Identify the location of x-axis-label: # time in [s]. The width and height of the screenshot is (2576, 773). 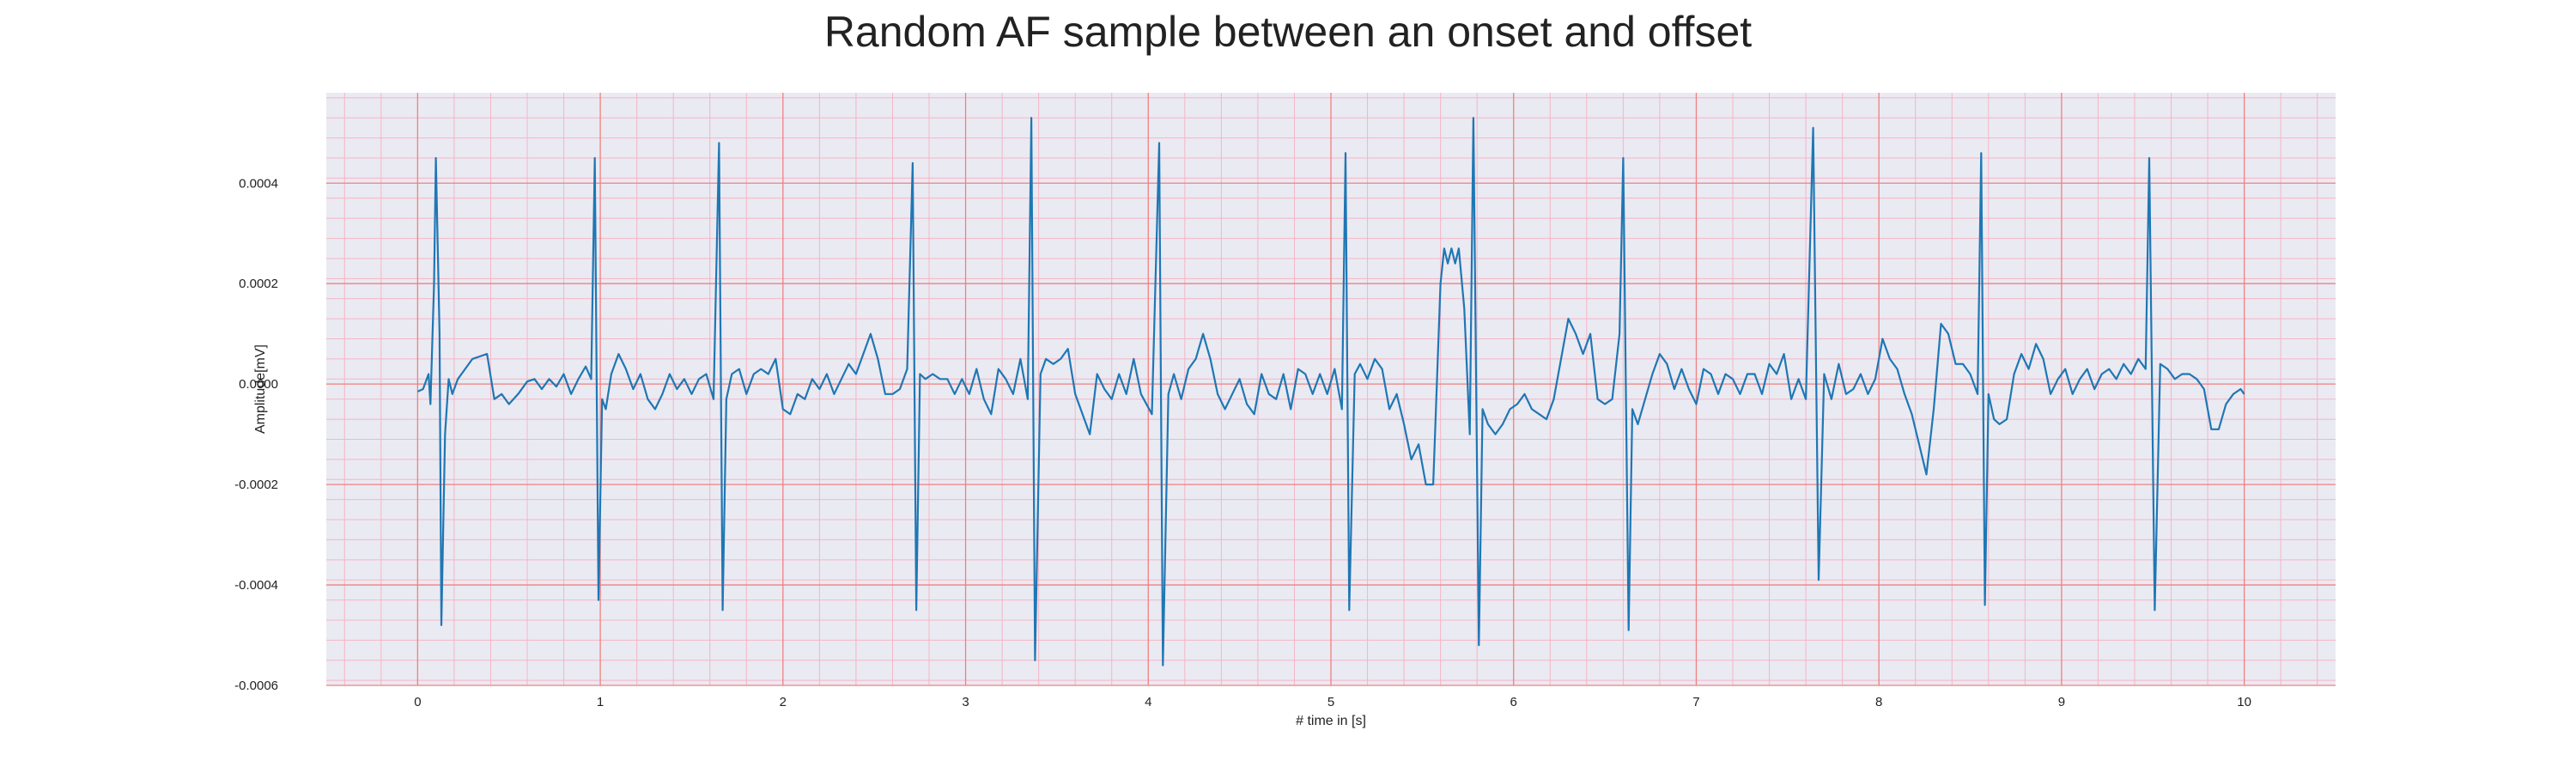
(1331, 721).